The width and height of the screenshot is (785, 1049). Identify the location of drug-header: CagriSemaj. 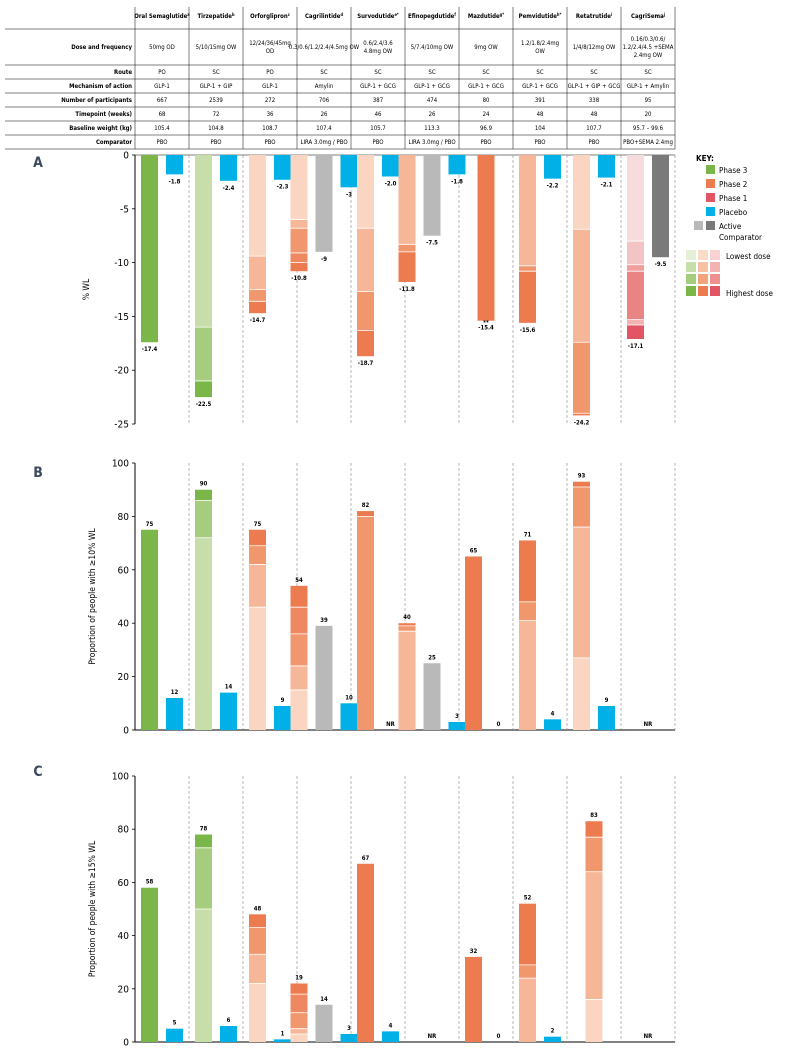
(648, 16).